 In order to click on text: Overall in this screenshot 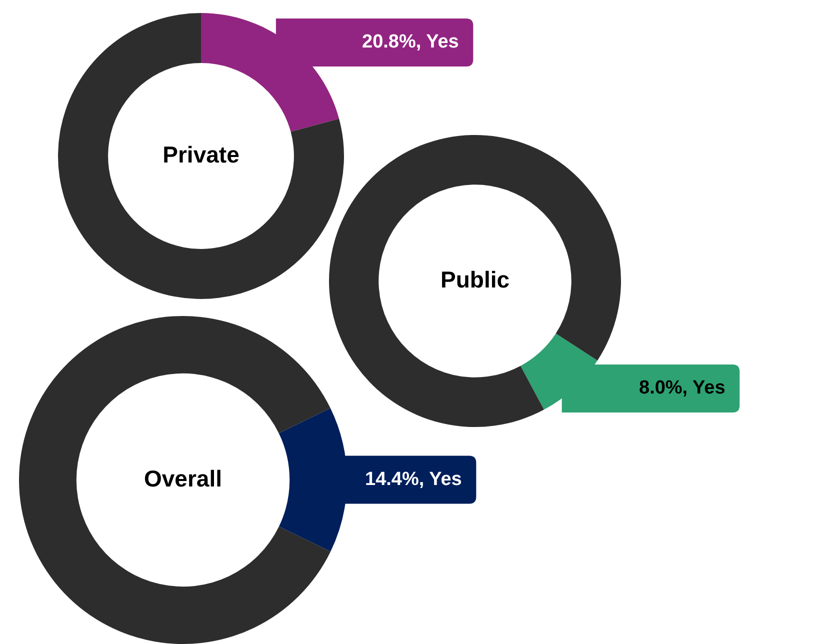, I will do `click(183, 478)`.